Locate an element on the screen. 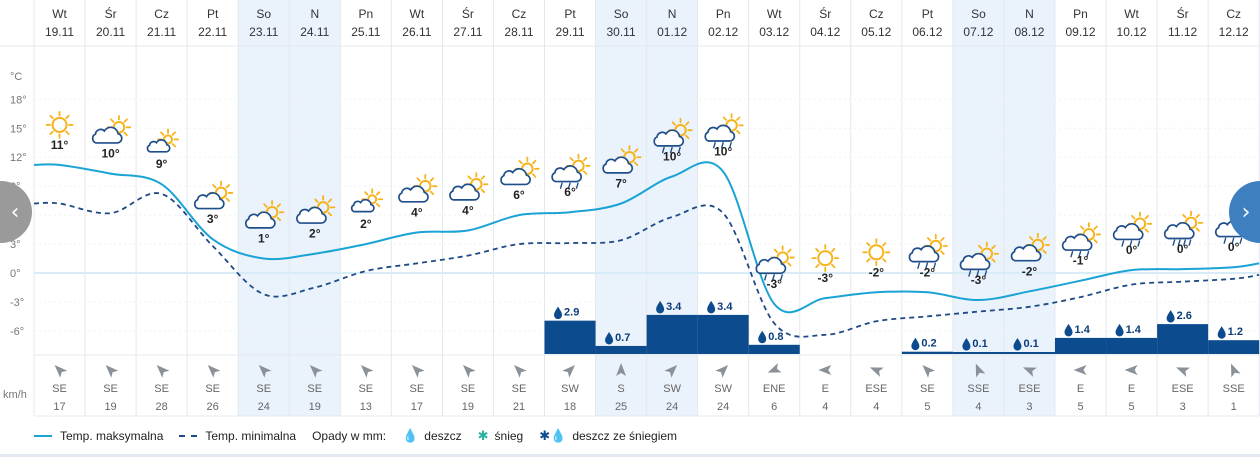 The width and height of the screenshot is (1260, 457). day-date: 30.11 is located at coordinates (621, 32).